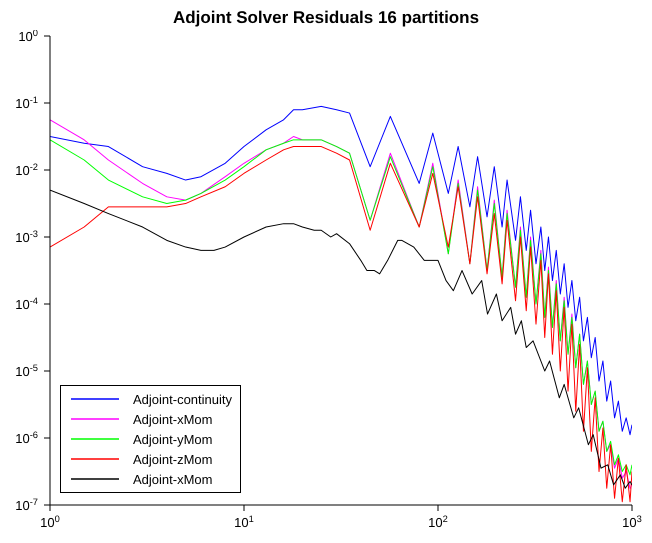  I want to click on x-tick-label: 10$^{0}$, so click(50, 522).